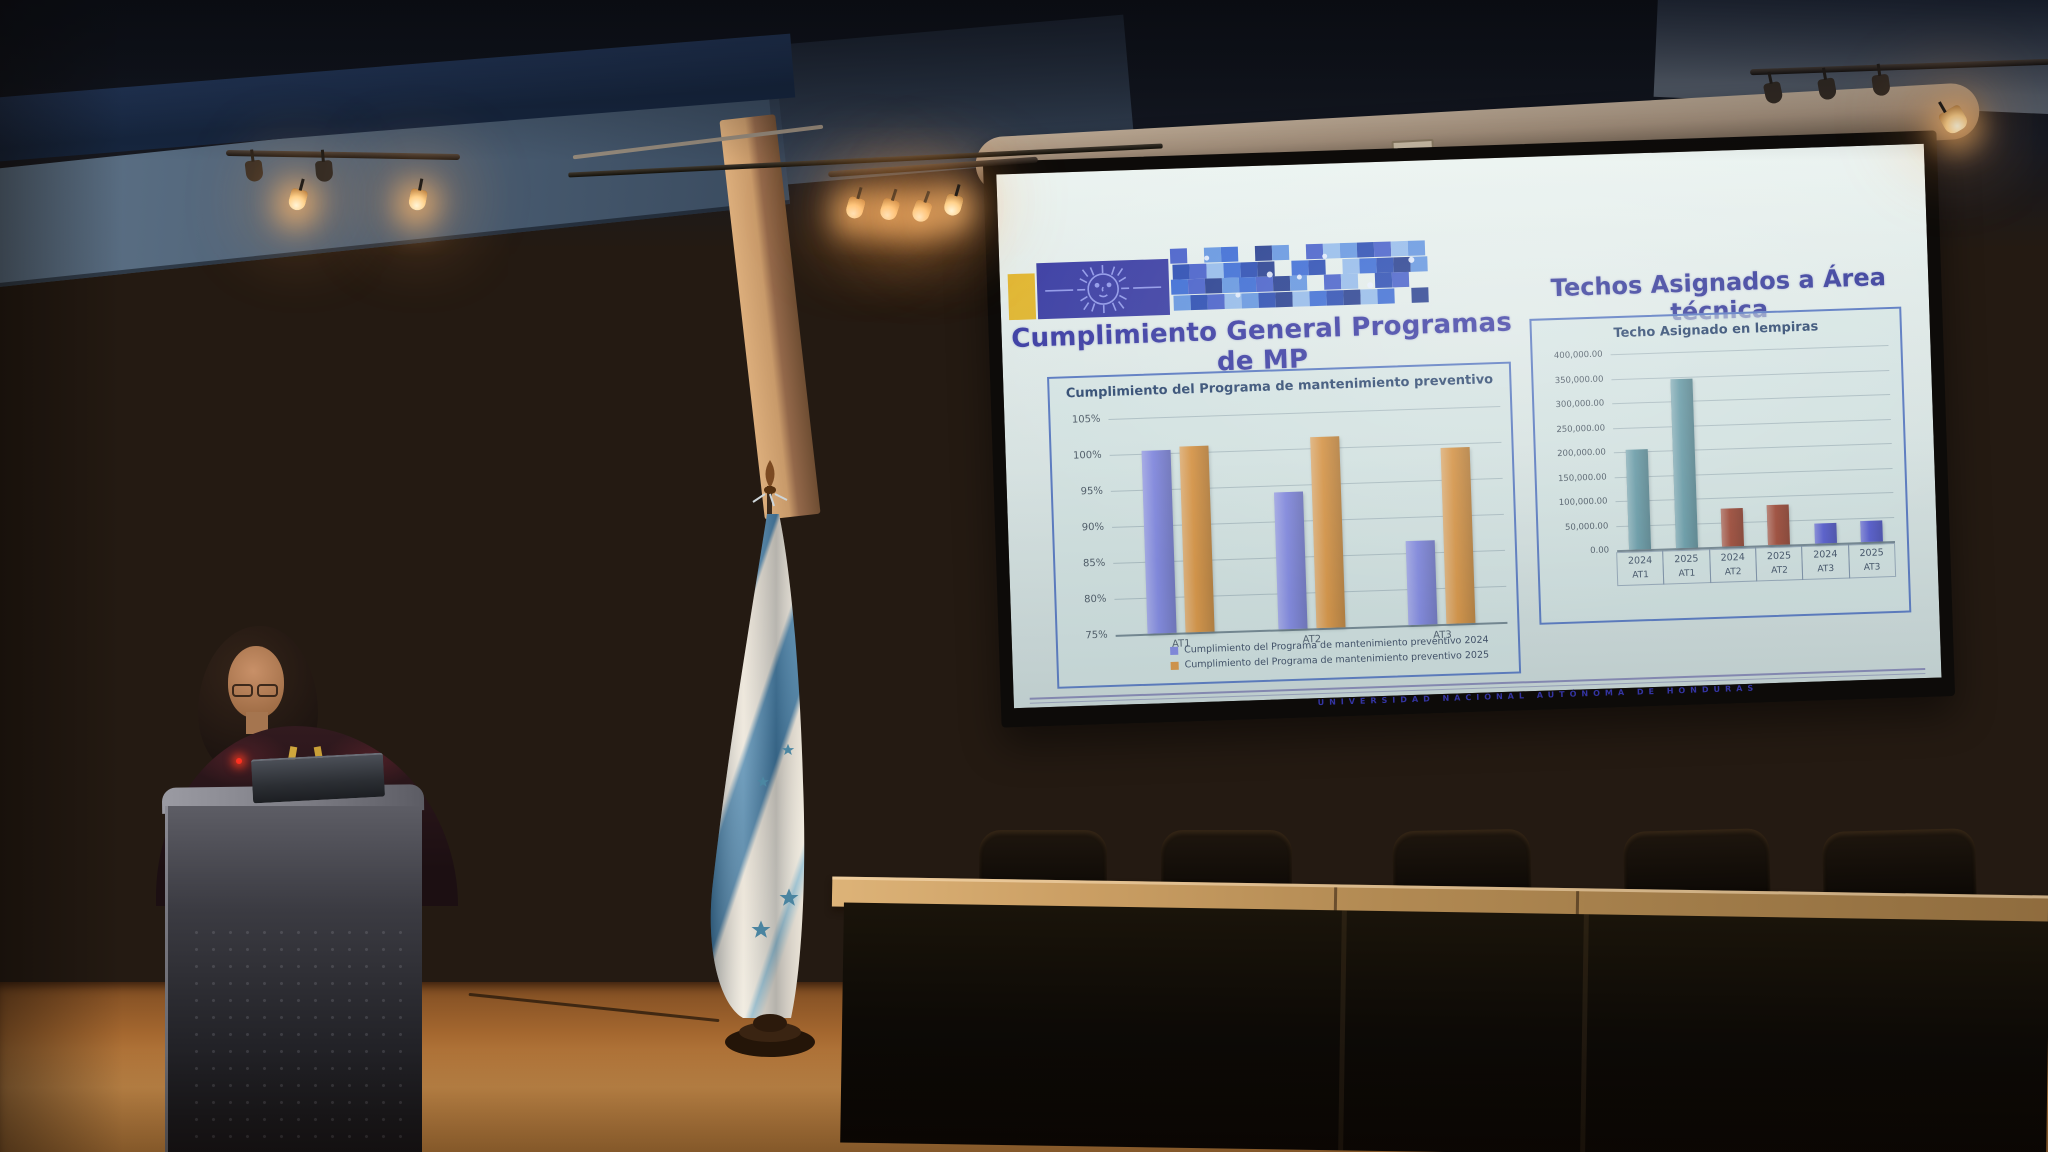 This screenshot has height=1152, width=2048. What do you see at coordinates (1778, 525) in the screenshot?
I see `bar-AT2-2025` at bounding box center [1778, 525].